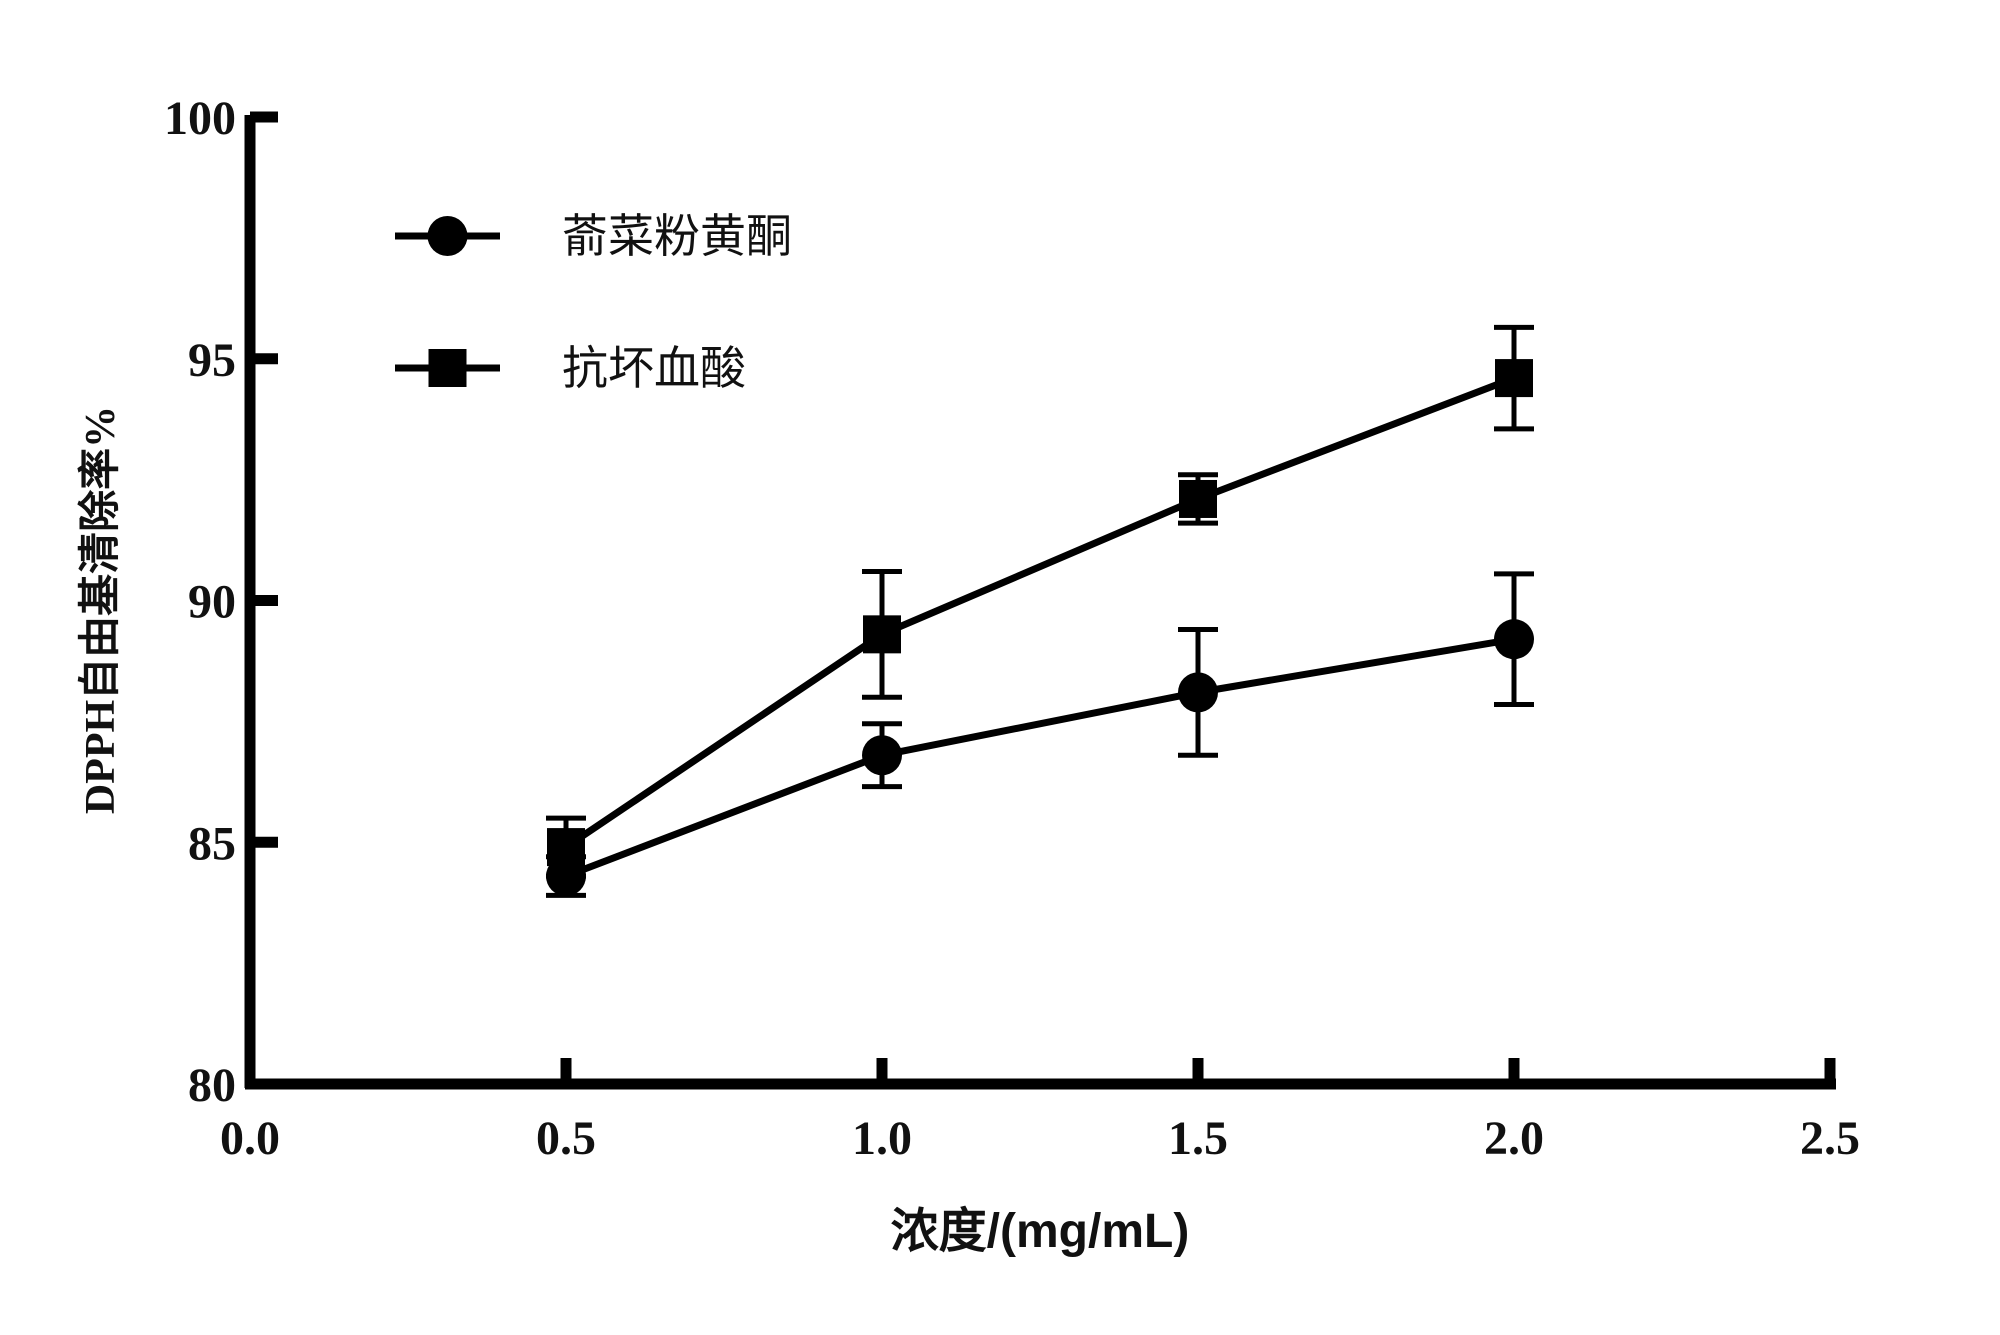  I want to click on legend-item-1: 萮菜粉黄酮, so click(593, 236).